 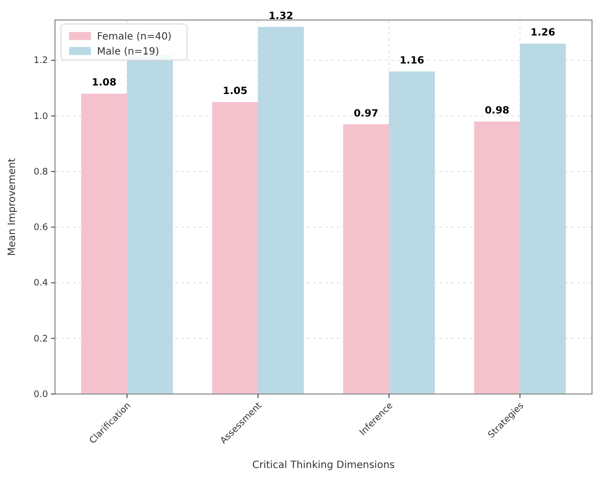 What do you see at coordinates (41, 339) in the screenshot?
I see `y-tick-label: 0.2` at bounding box center [41, 339].